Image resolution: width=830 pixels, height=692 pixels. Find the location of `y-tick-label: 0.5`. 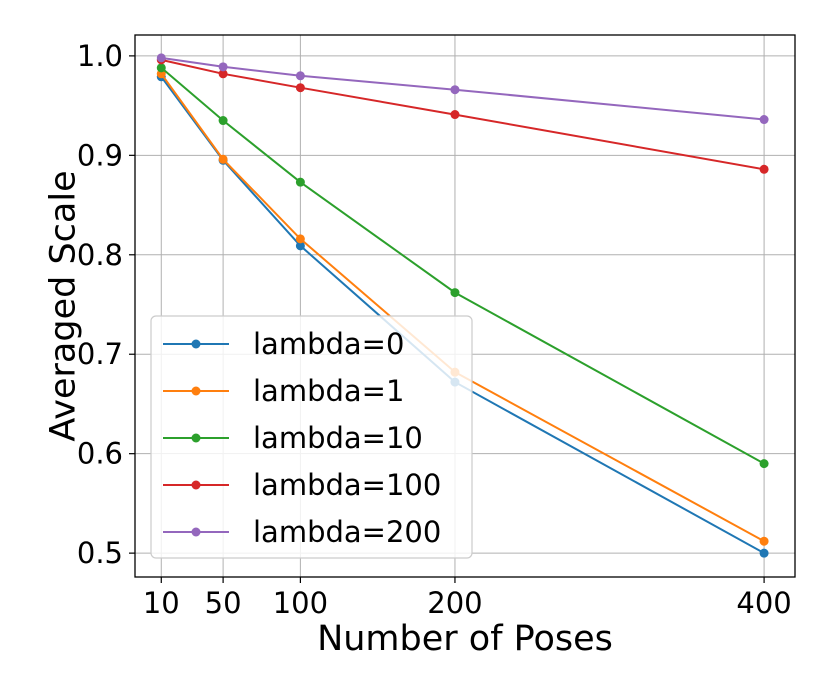

y-tick-label: 0.5 is located at coordinates (100, 553).